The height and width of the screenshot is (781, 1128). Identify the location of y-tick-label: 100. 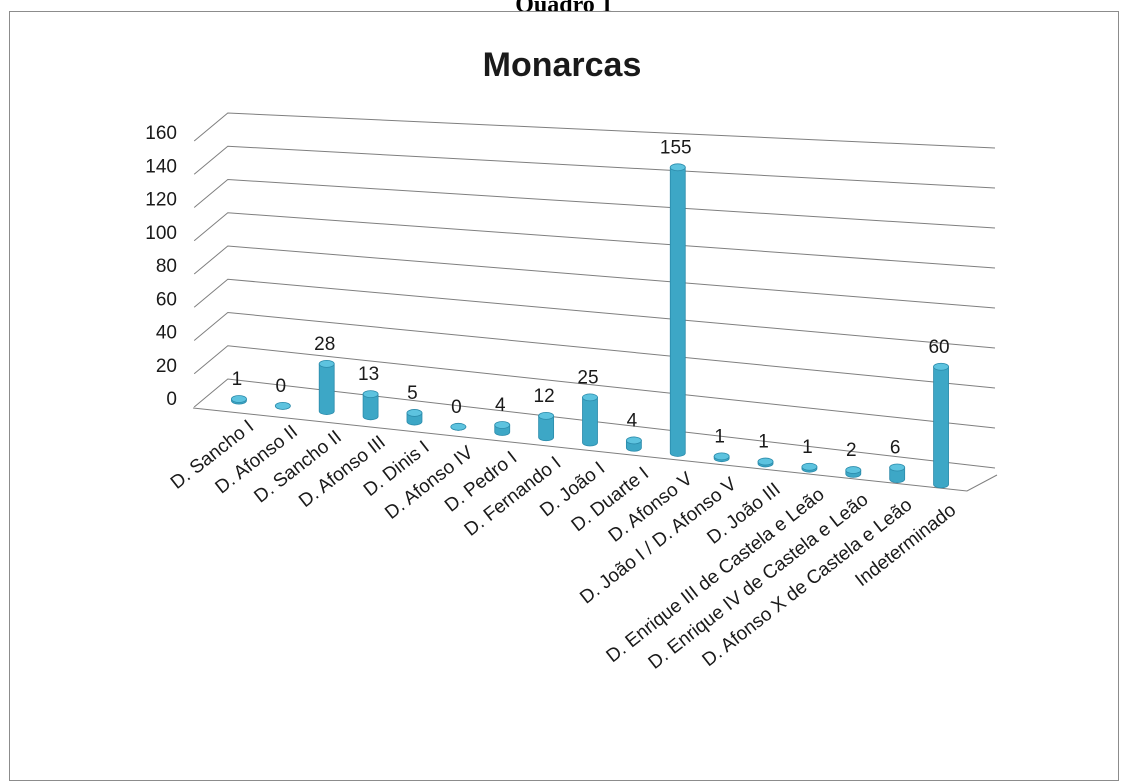
(161, 233).